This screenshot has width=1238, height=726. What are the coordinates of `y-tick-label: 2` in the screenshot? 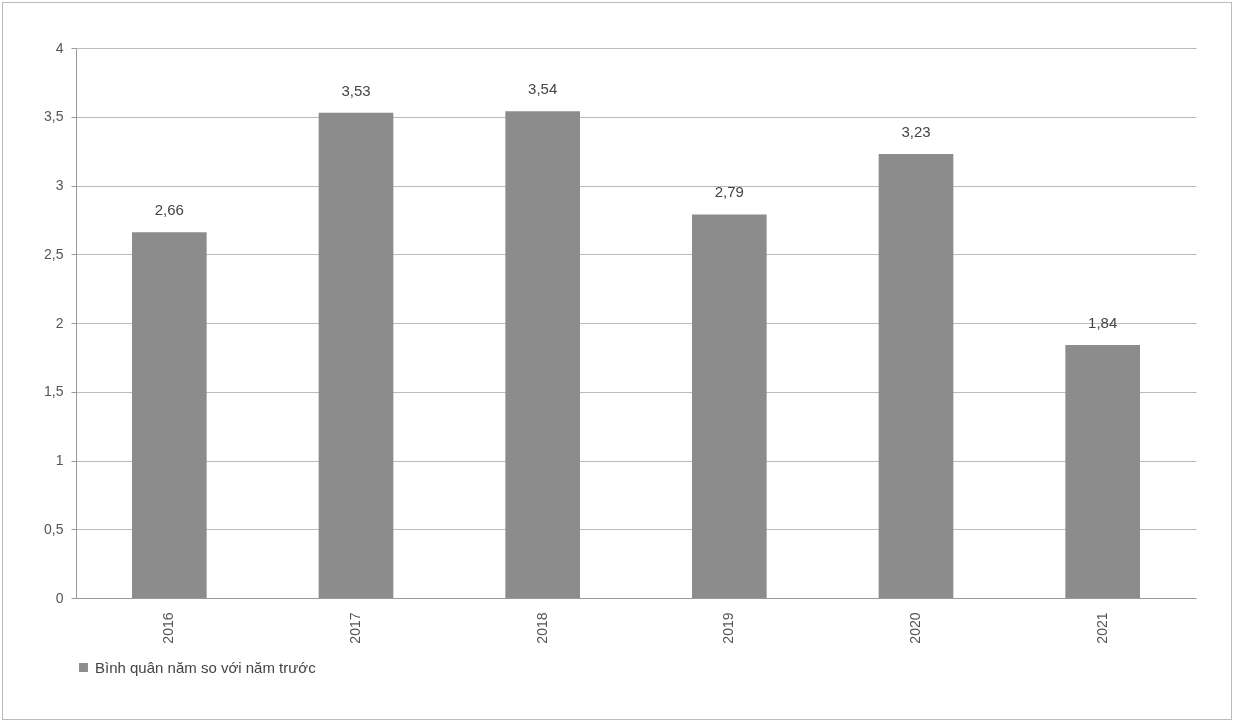 It's located at (59, 322).